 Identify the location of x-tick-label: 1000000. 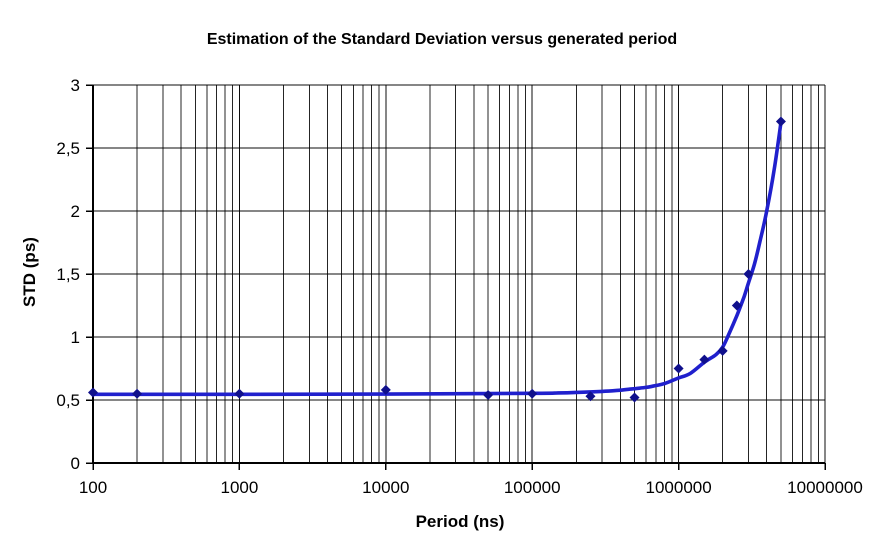
(679, 487).